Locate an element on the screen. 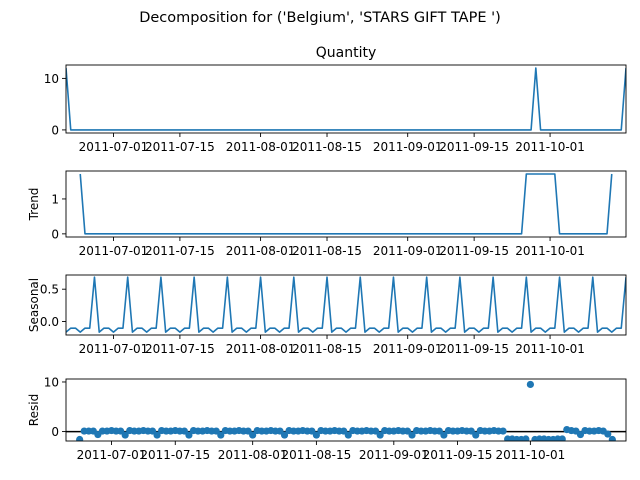 Image resolution: width=640 pixels, height=480 pixels. y-axis-label: Trend is located at coordinates (34, 205).